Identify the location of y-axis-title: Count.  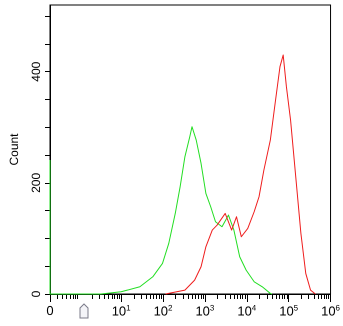
(14, 149).